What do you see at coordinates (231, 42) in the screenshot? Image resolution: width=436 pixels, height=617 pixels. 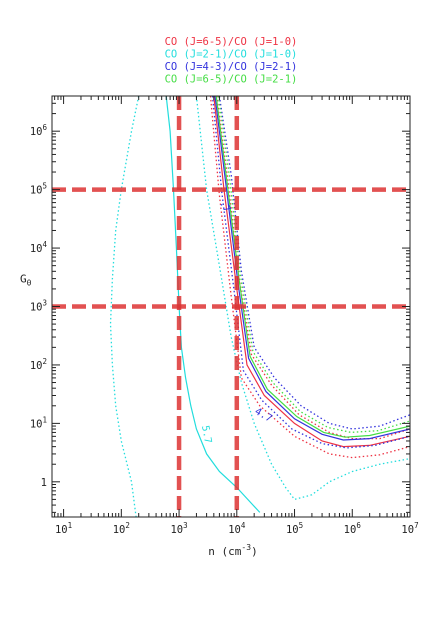 I see `legend-entry: CO (J=6-5)/CO (J=1-0)` at bounding box center [231, 42].